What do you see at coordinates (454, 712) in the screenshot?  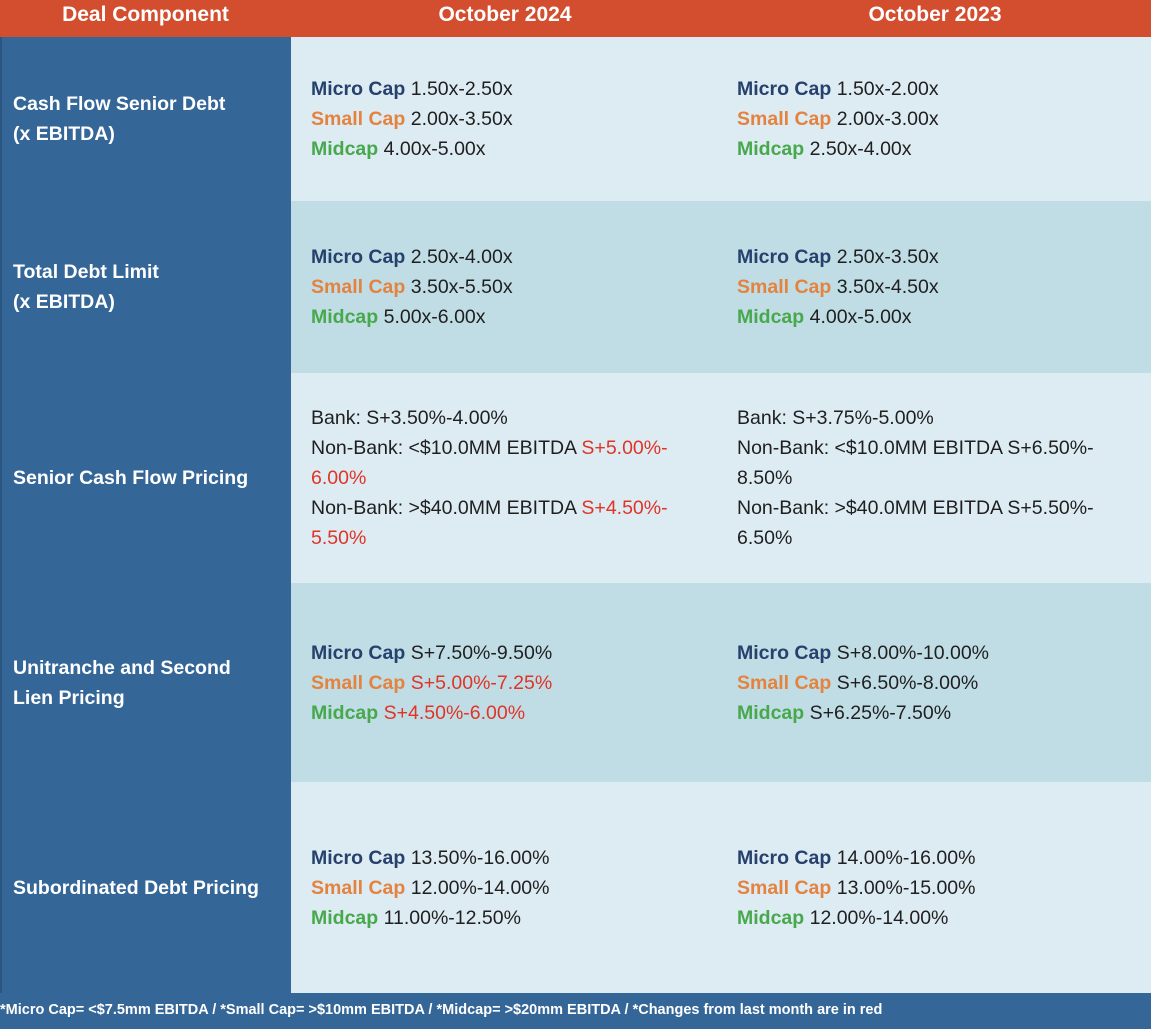 I see `changed-value: S+4.50%-6.00%` at bounding box center [454, 712].